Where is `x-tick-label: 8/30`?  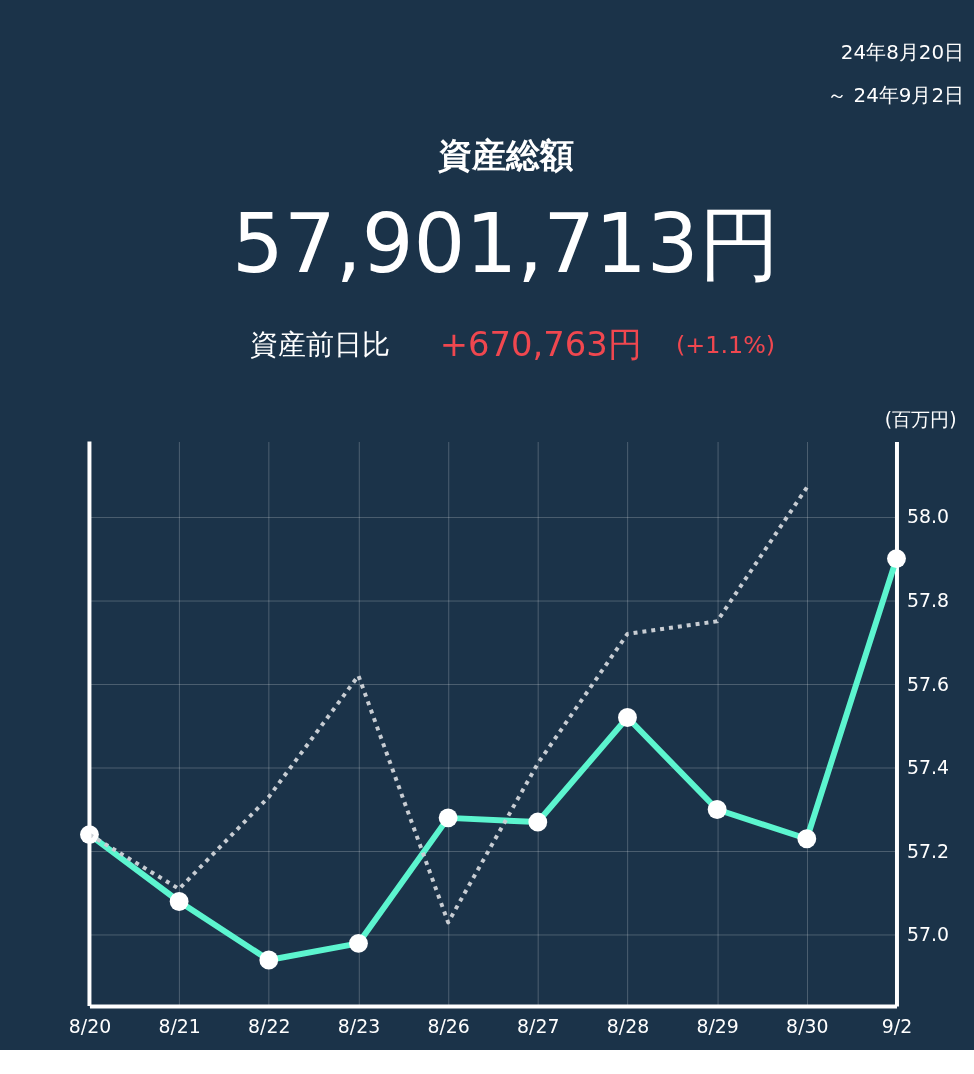
x-tick-label: 8/30 is located at coordinates (807, 1026).